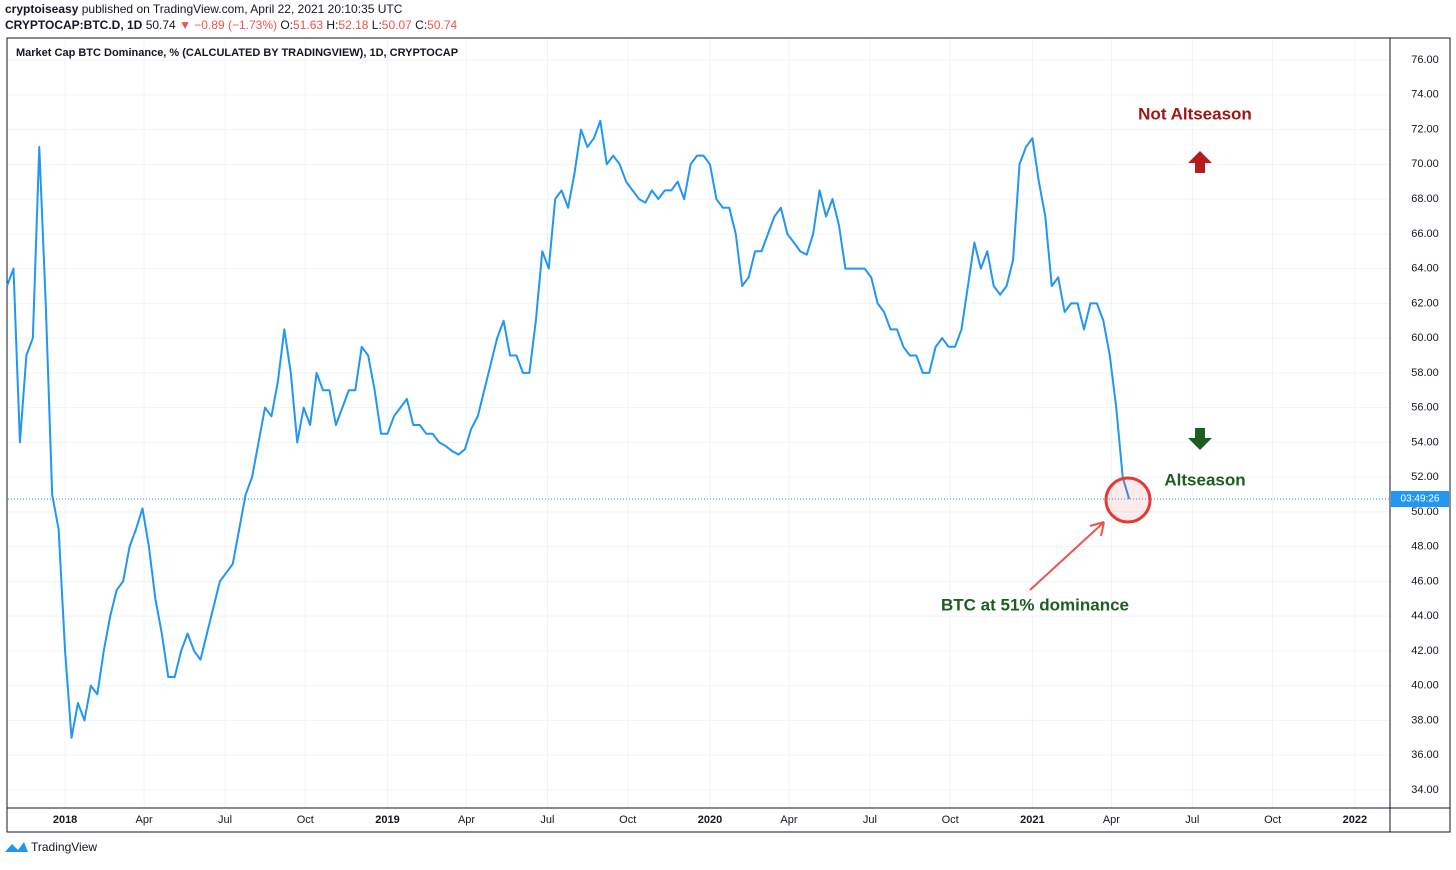 Image resolution: width=1456 pixels, height=870 pixels. Describe the element at coordinates (1425, 755) in the screenshot. I see `y-tick-label: 36.00` at that location.